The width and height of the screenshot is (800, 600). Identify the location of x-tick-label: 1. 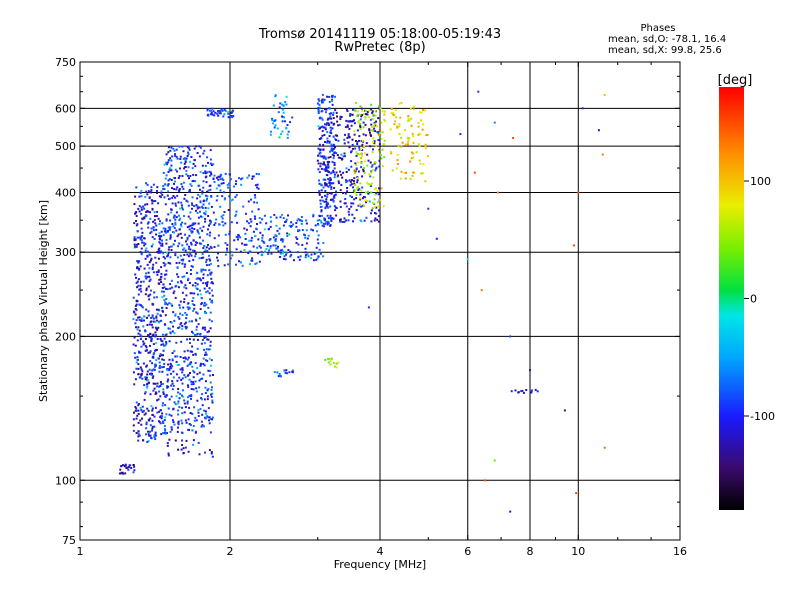
(80, 551).